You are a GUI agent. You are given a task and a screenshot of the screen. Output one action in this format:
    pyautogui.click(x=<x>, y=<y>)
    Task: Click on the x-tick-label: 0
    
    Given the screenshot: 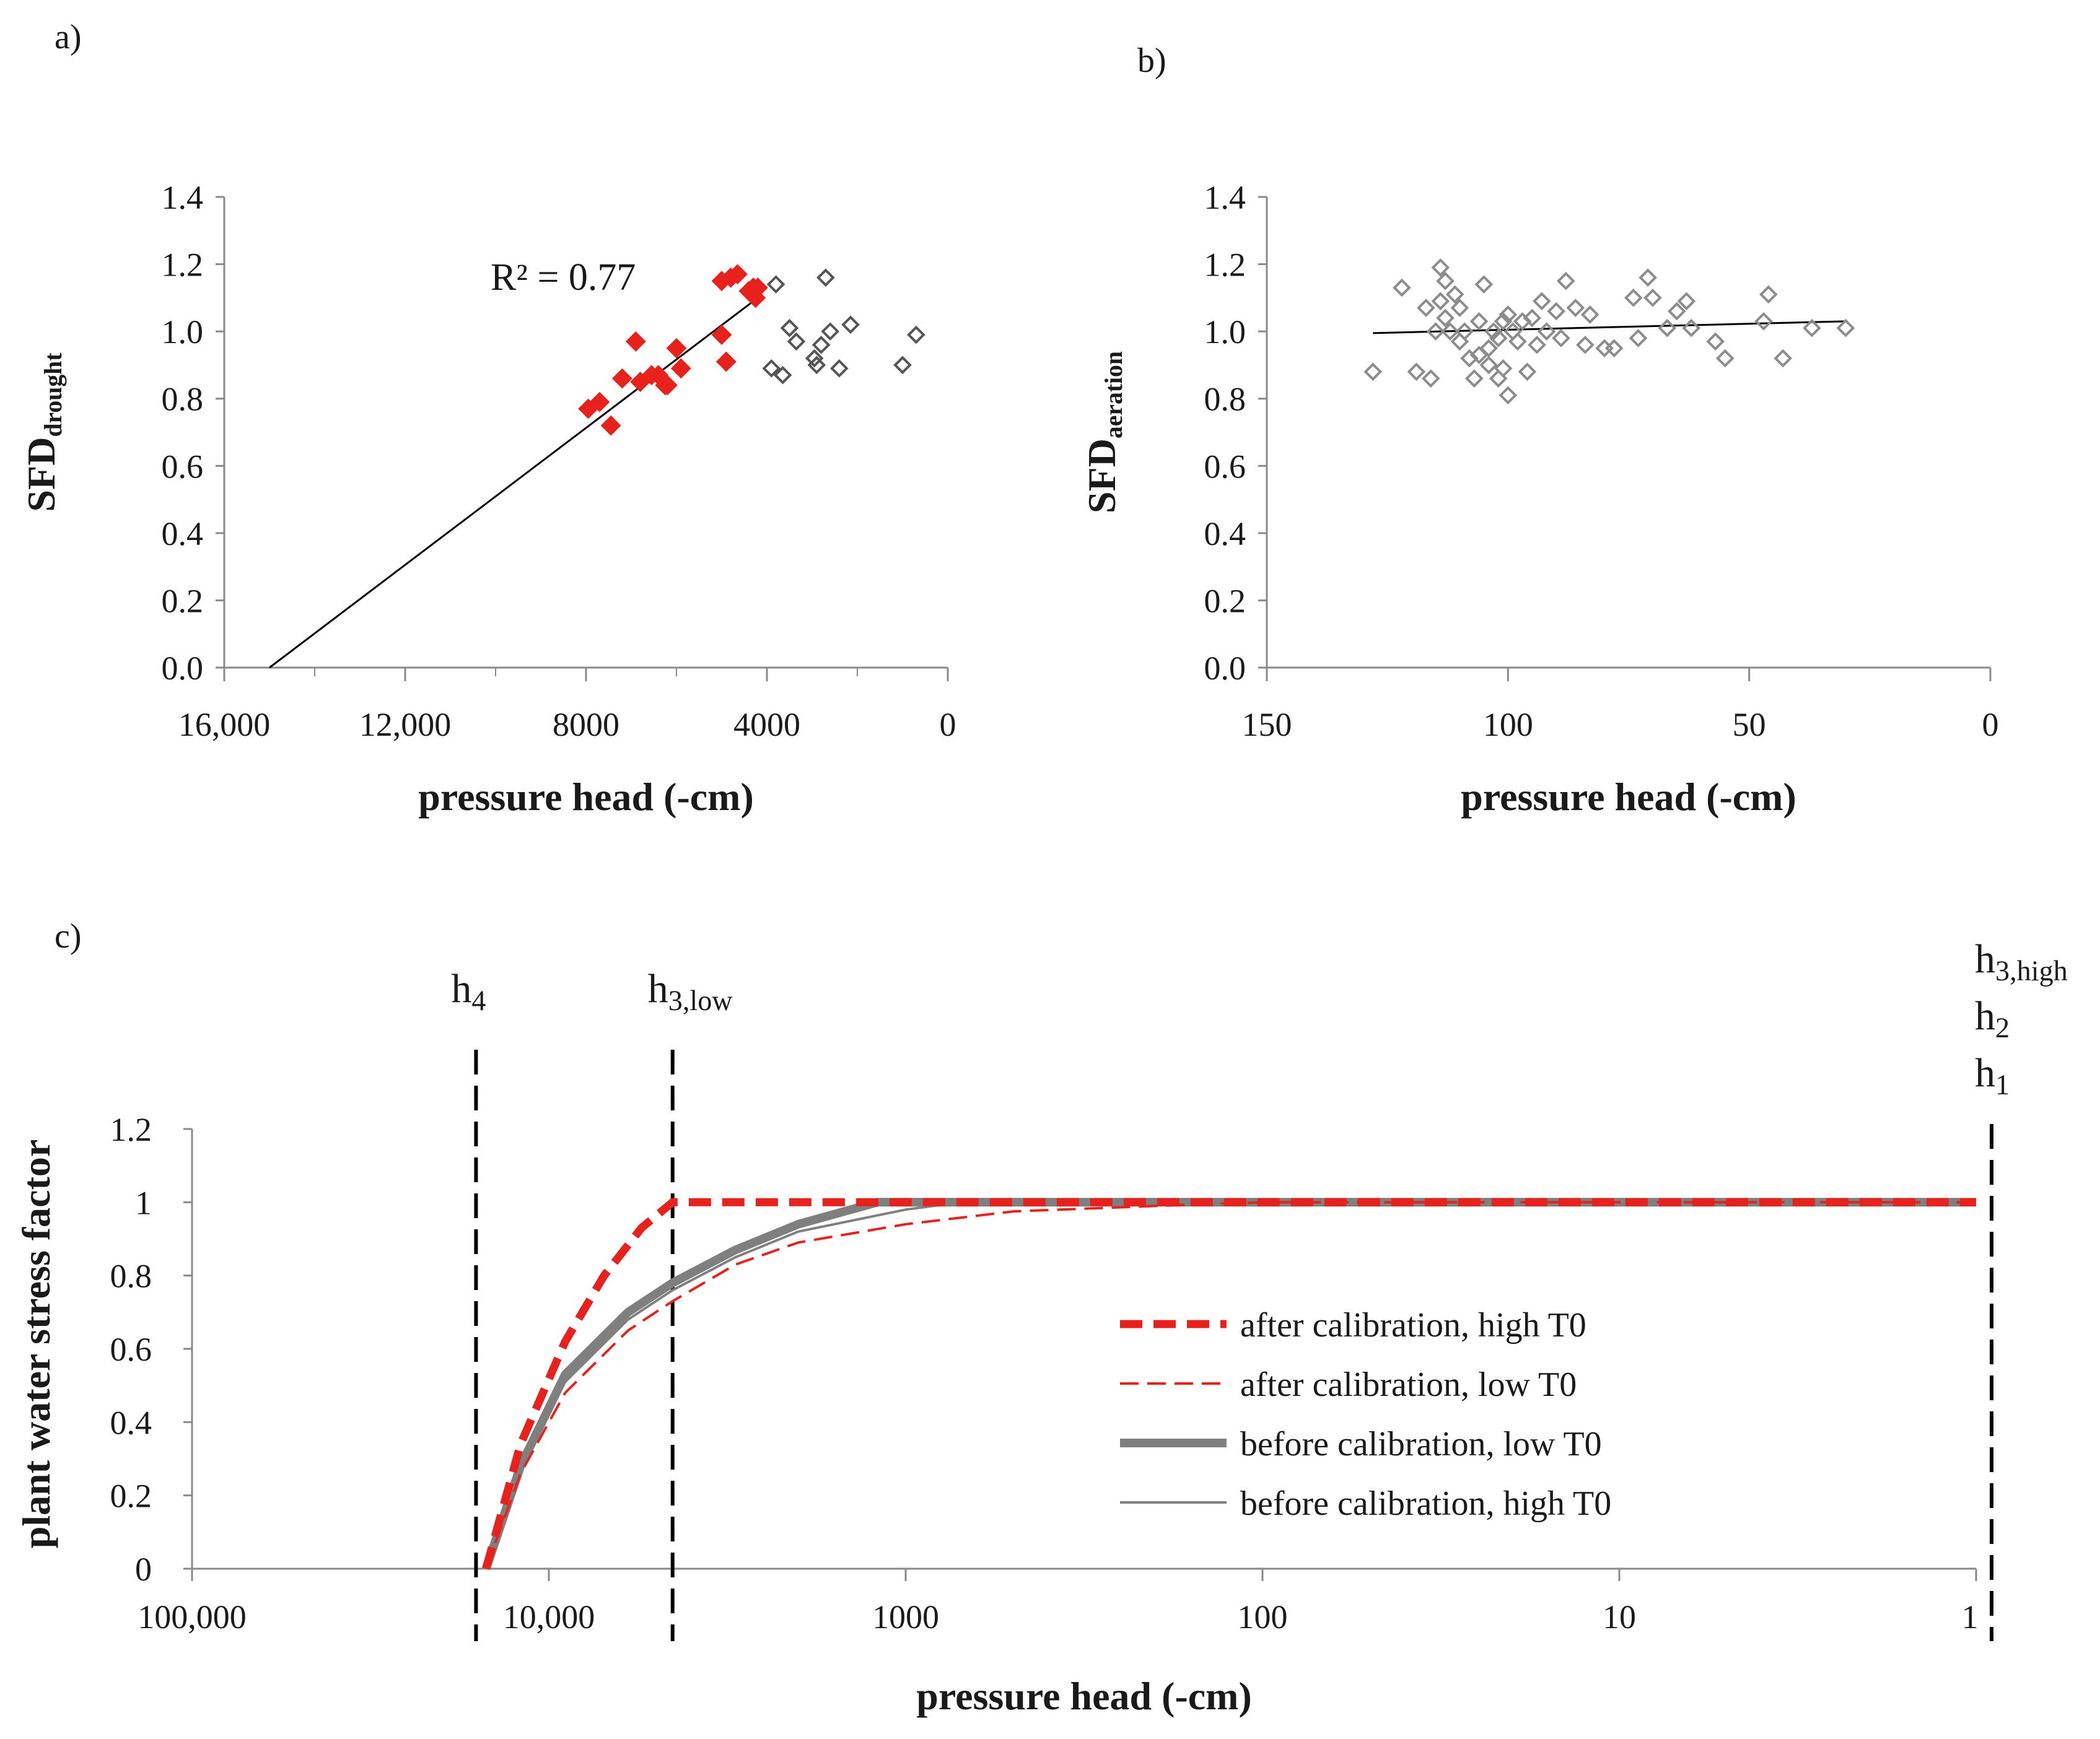 What is the action you would take?
    pyautogui.click(x=1990, y=724)
    